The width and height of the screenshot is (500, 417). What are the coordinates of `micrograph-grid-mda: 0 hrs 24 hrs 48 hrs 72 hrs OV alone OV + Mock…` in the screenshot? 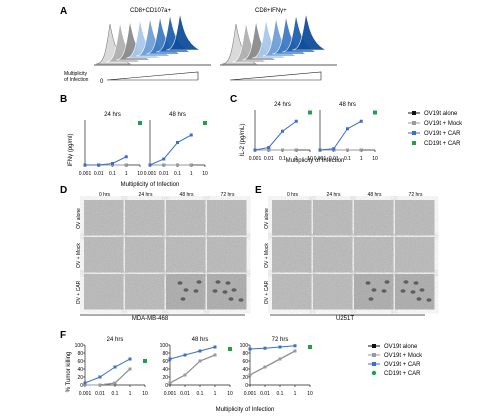 It's located at (161, 251).